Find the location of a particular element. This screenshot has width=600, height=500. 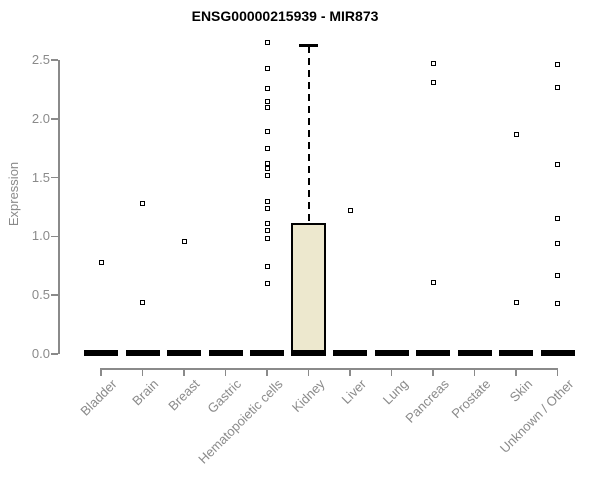

y-tick-label: 2.5 is located at coordinates (40, 59).